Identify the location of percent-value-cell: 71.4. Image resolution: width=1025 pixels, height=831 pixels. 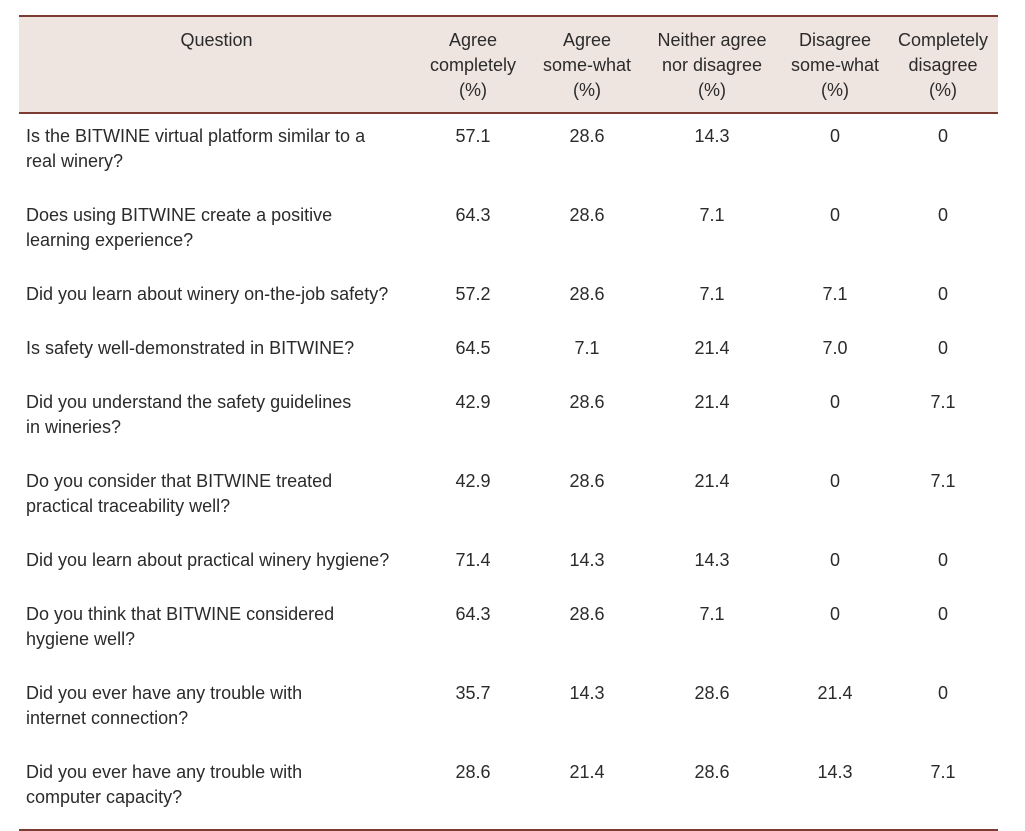
(473, 560).